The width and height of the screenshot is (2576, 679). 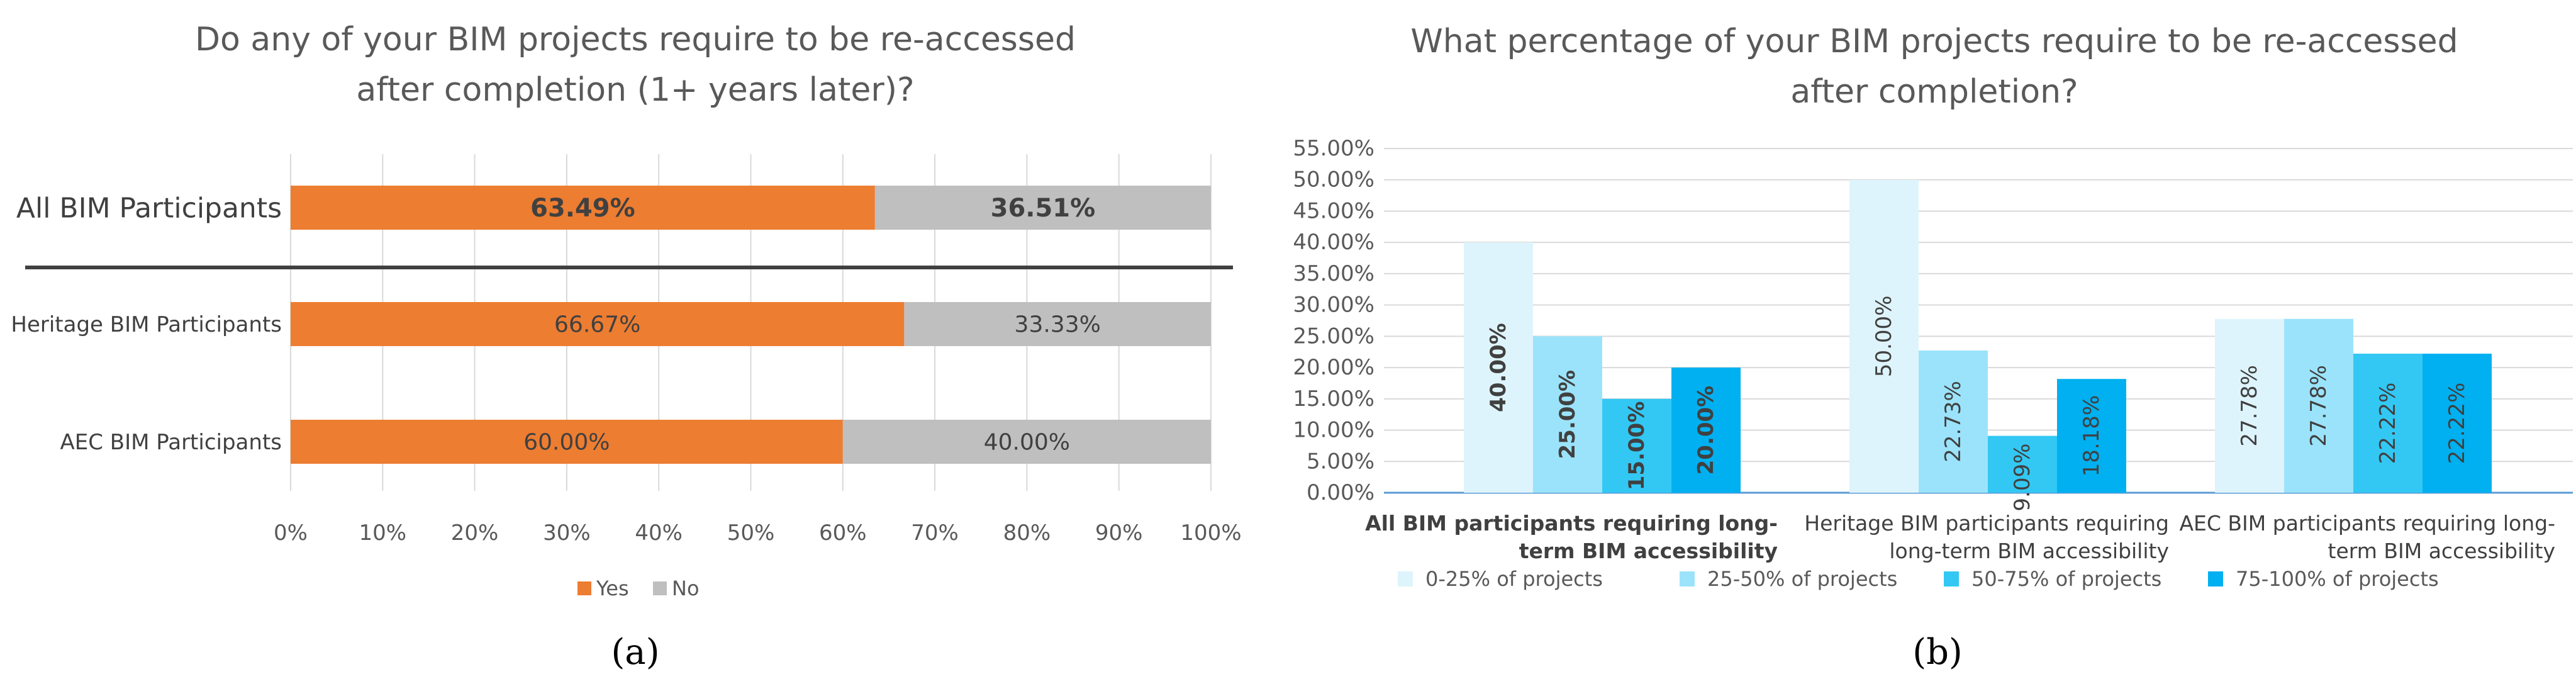 What do you see at coordinates (2337, 579) in the screenshot?
I see `chart-b-legend-label: 75-100% of projects` at bounding box center [2337, 579].